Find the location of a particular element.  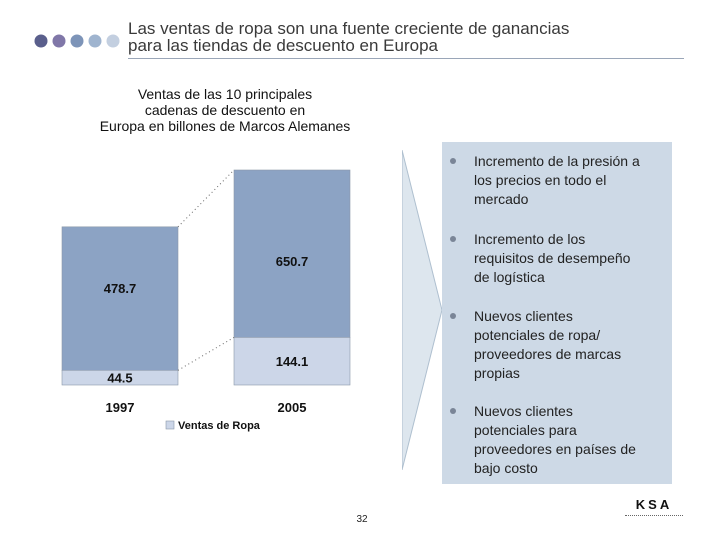

title-rule is located at coordinates (406, 58).